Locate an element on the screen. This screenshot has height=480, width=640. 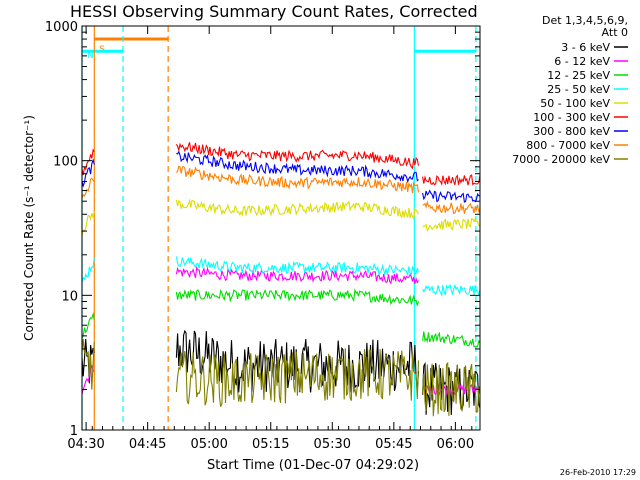
flag-group: SN is located at coordinates (279, 49).